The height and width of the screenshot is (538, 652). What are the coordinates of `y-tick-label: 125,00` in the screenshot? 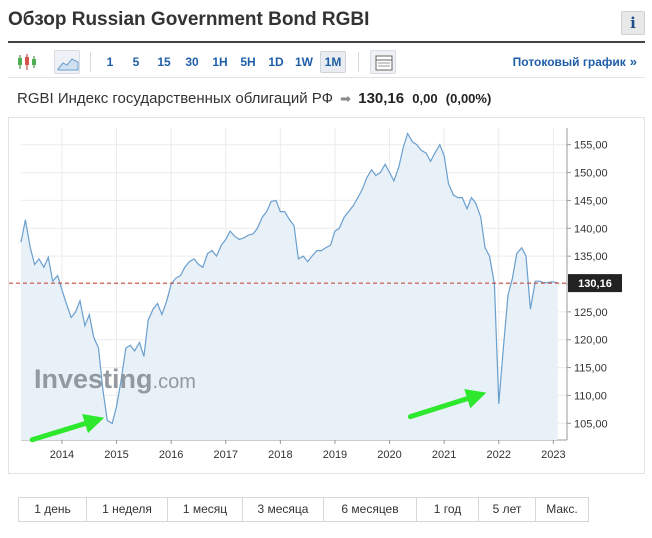 It's located at (591, 313).